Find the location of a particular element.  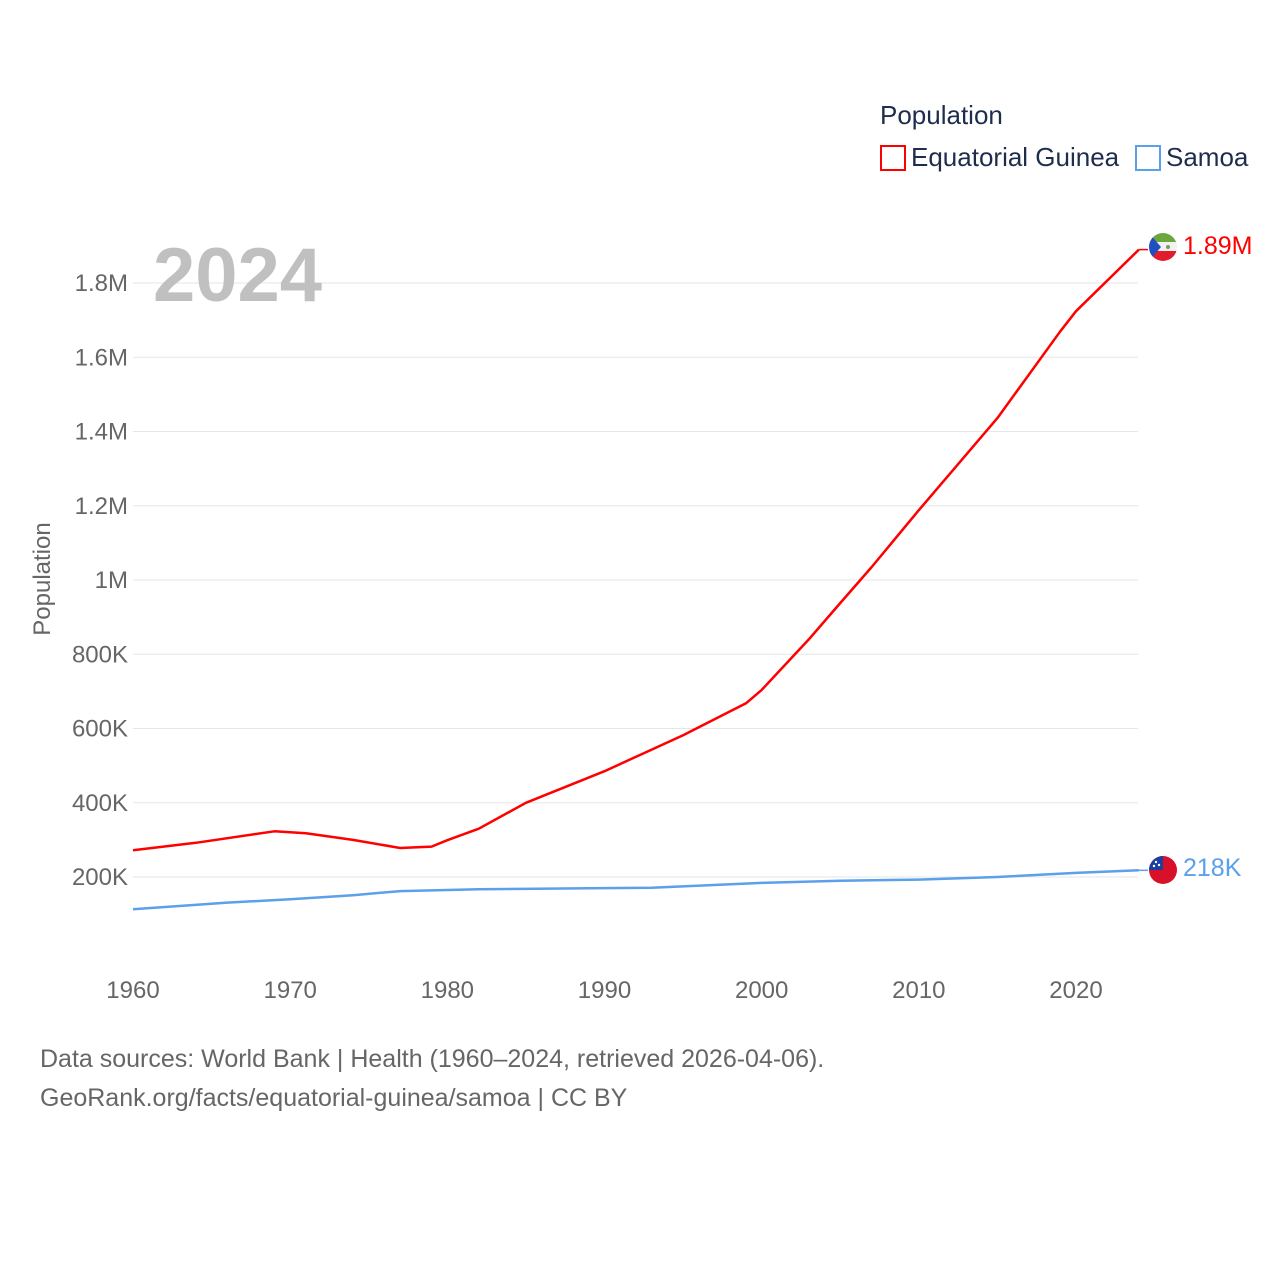

y-tick-label: 1M is located at coordinates (111, 580).